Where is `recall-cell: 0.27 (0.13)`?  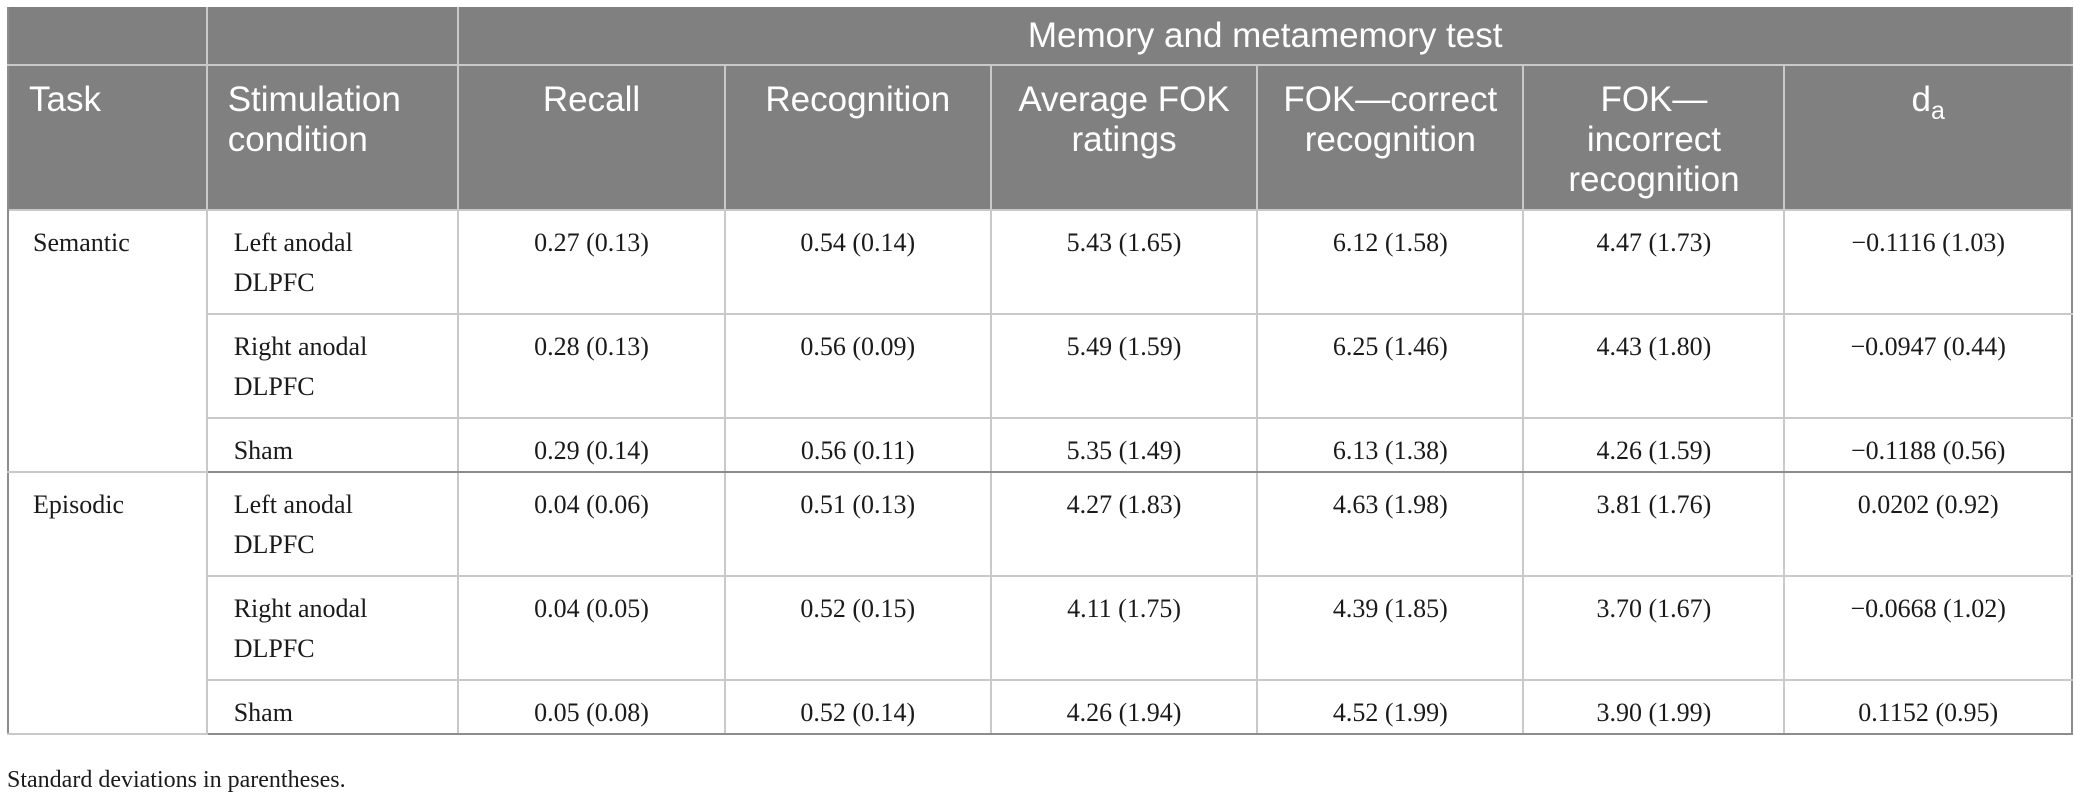 recall-cell: 0.27 (0.13) is located at coordinates (591, 262).